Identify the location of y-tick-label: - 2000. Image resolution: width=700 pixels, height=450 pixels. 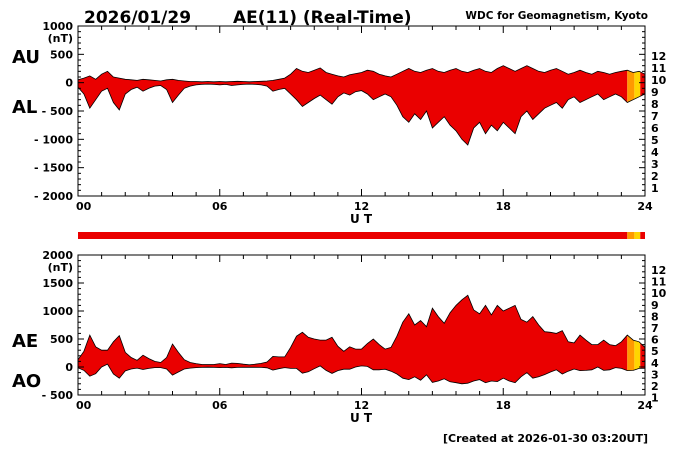
(53, 196).